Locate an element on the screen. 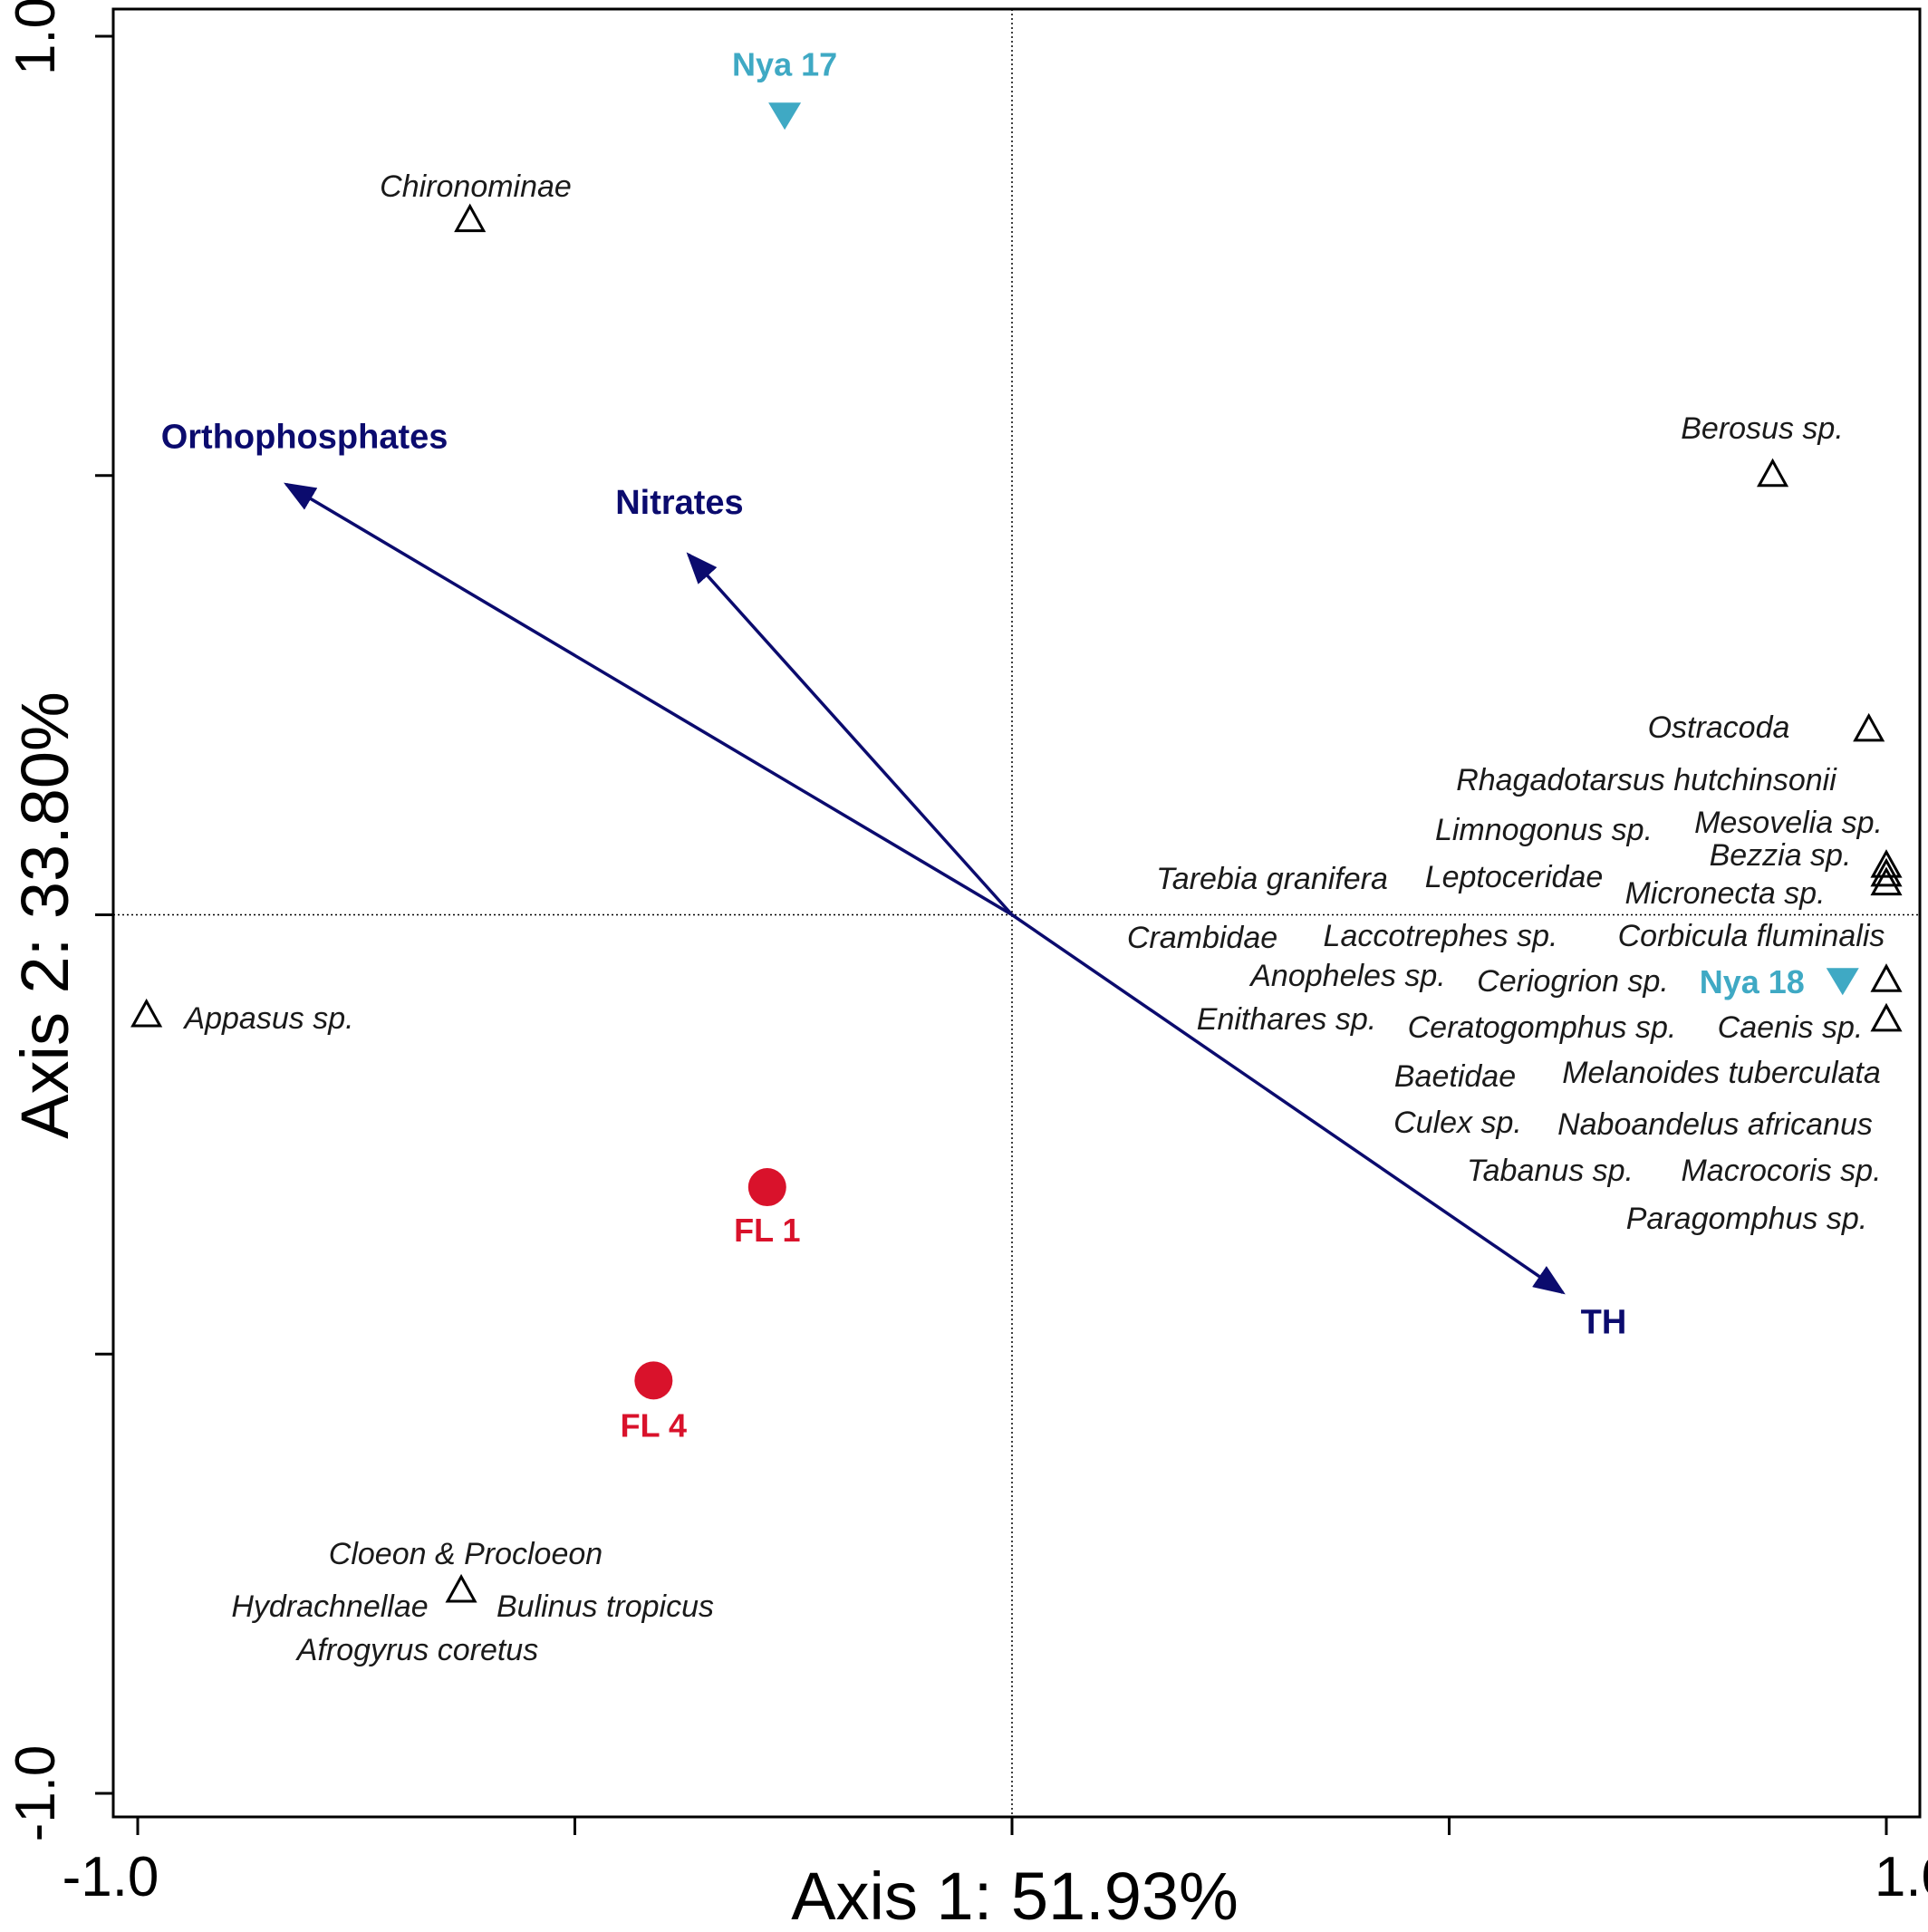  species-label: Enithares sp. is located at coordinates (1286, 1019).